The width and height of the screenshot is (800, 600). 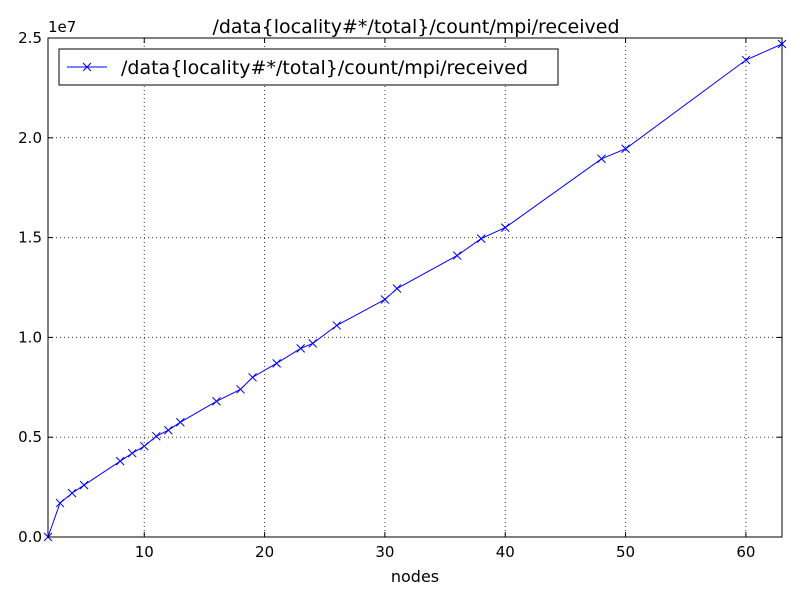 What do you see at coordinates (30, 38) in the screenshot?
I see `y-tick-label: 2.5` at bounding box center [30, 38].